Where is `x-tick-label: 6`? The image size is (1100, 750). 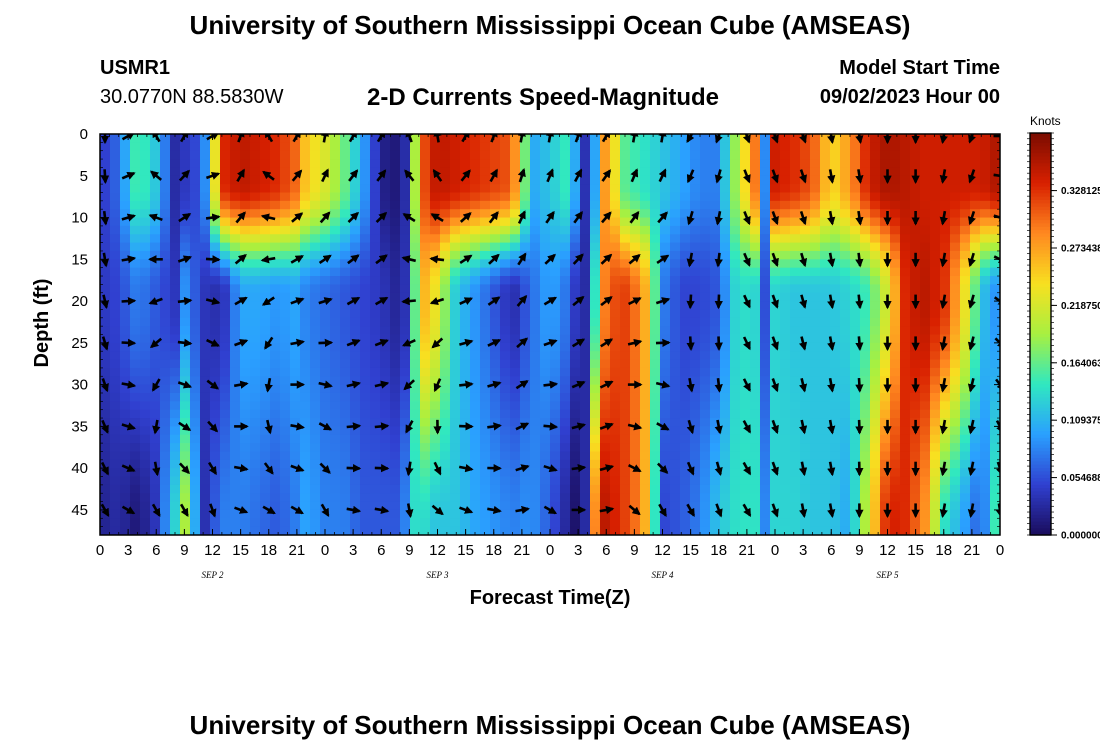
x-tick-label: 6 is located at coordinates (831, 550).